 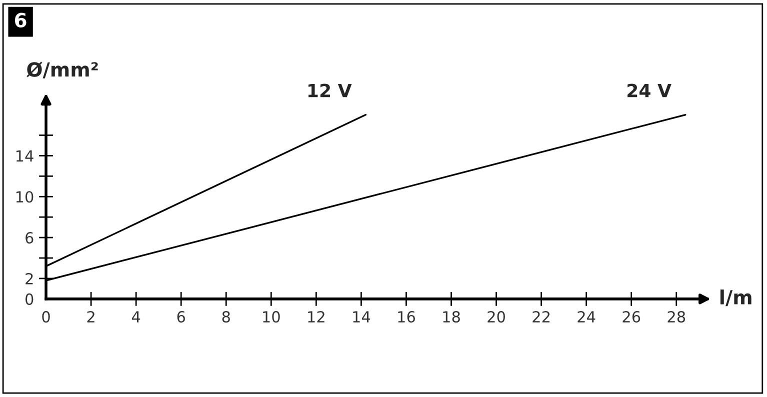 I want to click on x-tick-label: 4, so click(x=136, y=316).